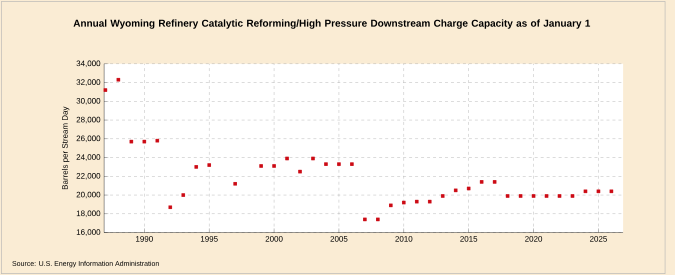  What do you see at coordinates (332, 24) in the screenshot?
I see `chart-title: Annual Wyoming Refinery Catalytic Reforming/High Pressure Downstream Charge Capacity as of January 1` at bounding box center [332, 24].